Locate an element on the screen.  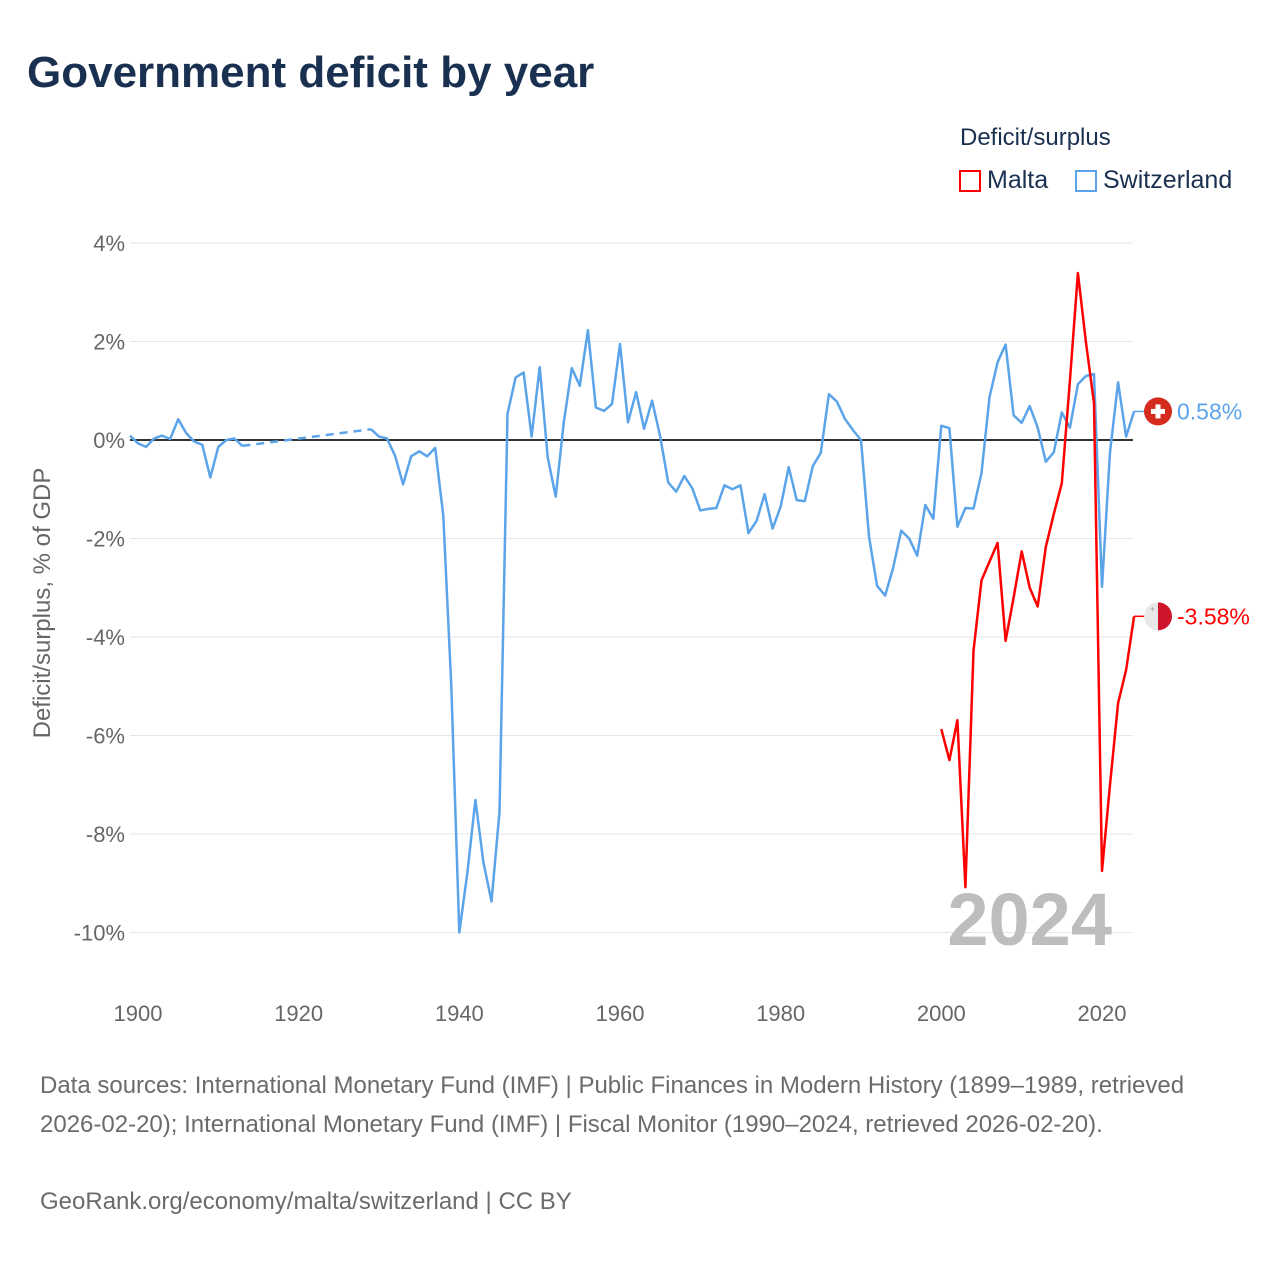
x-tick-label: 1960 is located at coordinates (620, 1013).